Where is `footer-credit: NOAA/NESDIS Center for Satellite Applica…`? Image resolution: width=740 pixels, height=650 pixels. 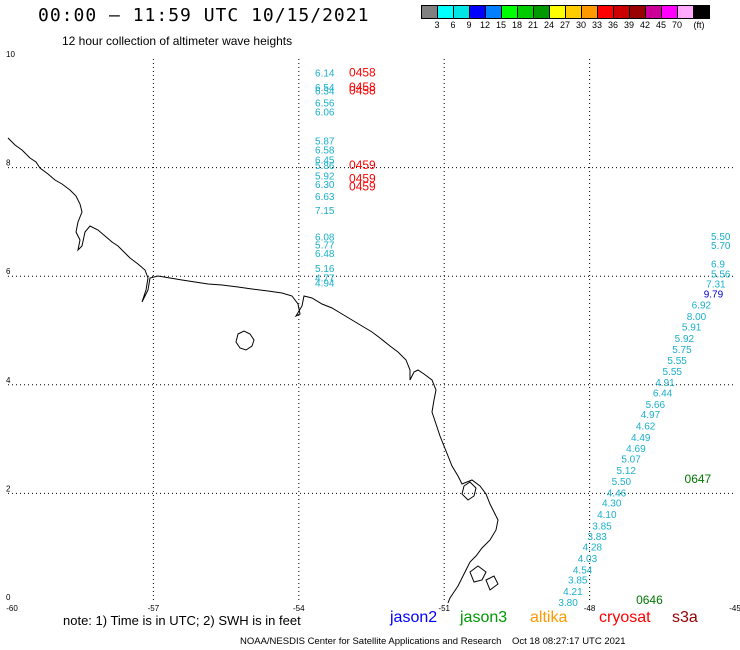
footer-credit: NOAA/NESDIS Center for Satellite Applica… is located at coordinates (371, 641).